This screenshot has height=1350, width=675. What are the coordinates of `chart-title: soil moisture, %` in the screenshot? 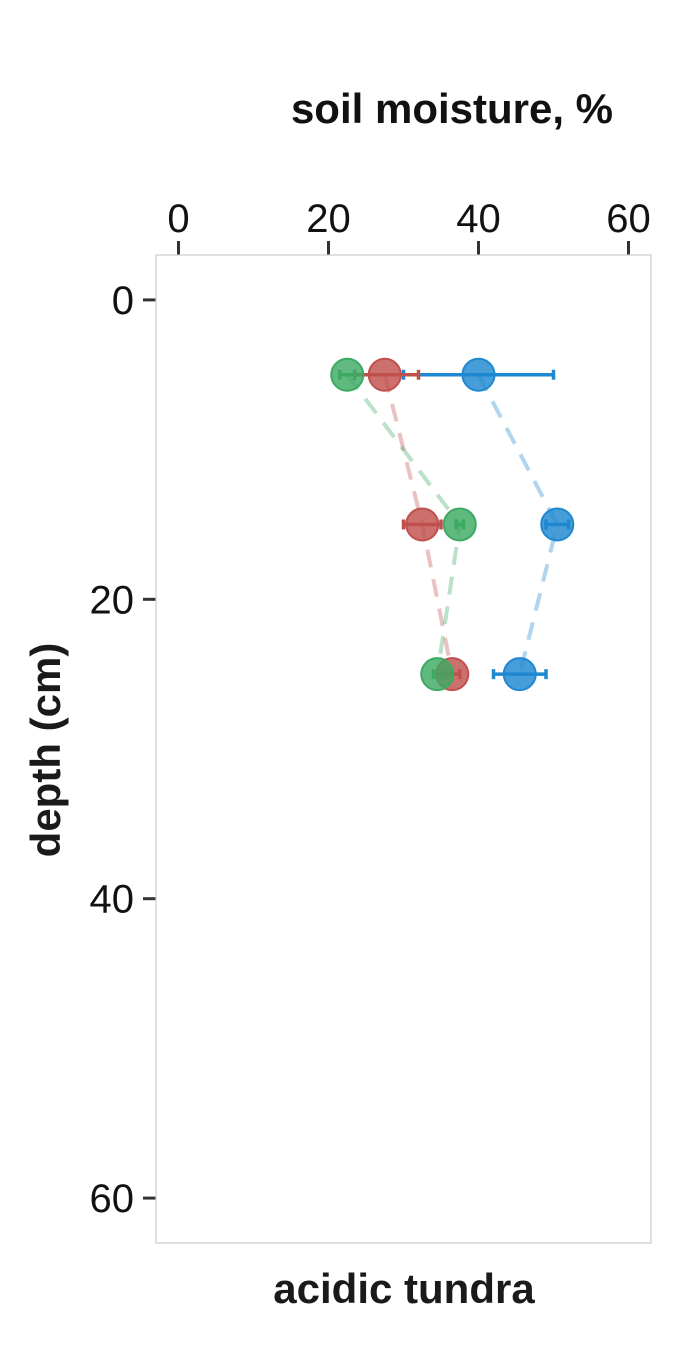 It's located at (452, 108).